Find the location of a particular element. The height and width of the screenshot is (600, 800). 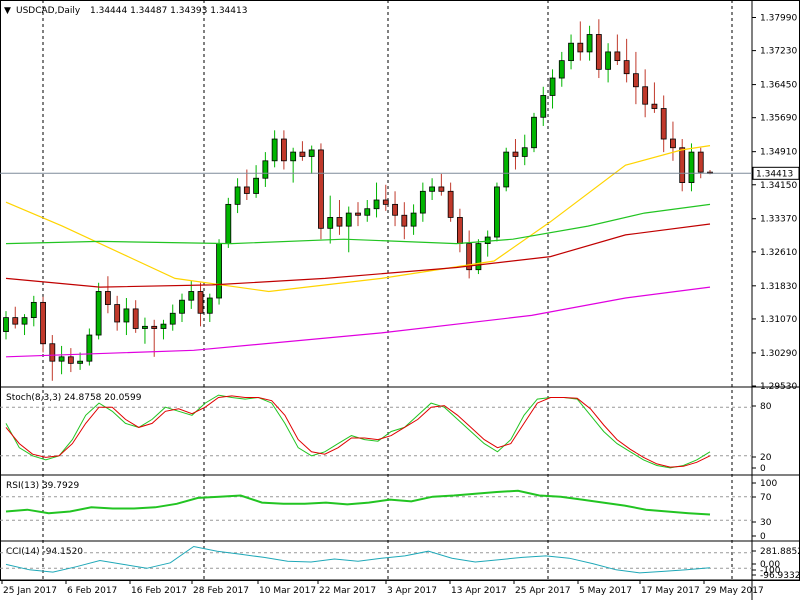

price-tick-label: 1.31070 is located at coordinates (778, 320).